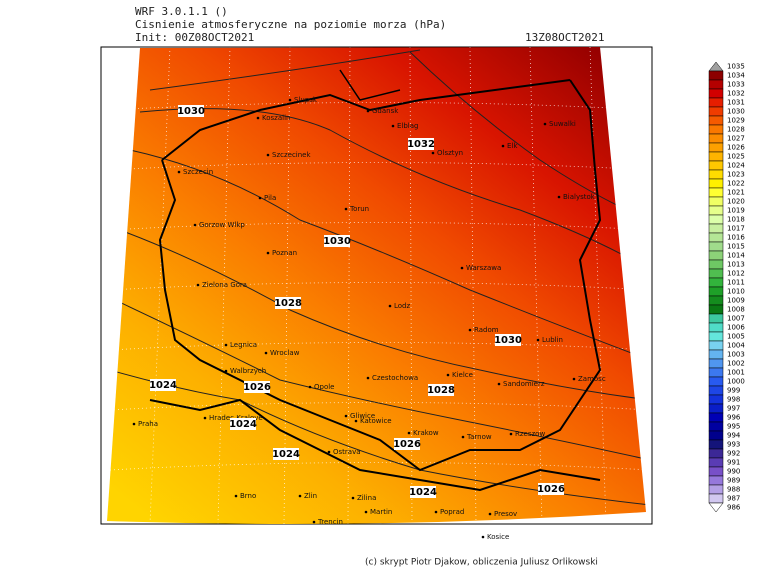 This screenshot has height=576, width=768. I want to click on city-label: Sandomierz, so click(524, 384).